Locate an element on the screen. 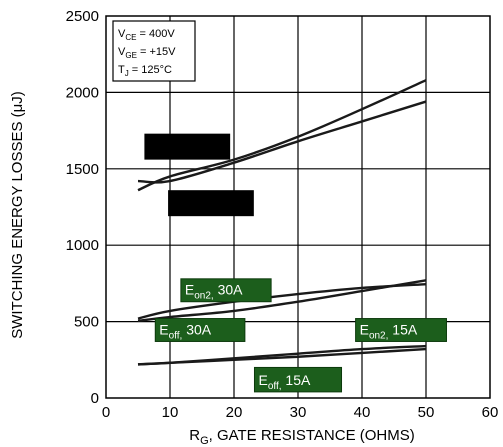 The height and width of the screenshot is (447, 503). y-tick-label: 1000 is located at coordinates (82, 245).